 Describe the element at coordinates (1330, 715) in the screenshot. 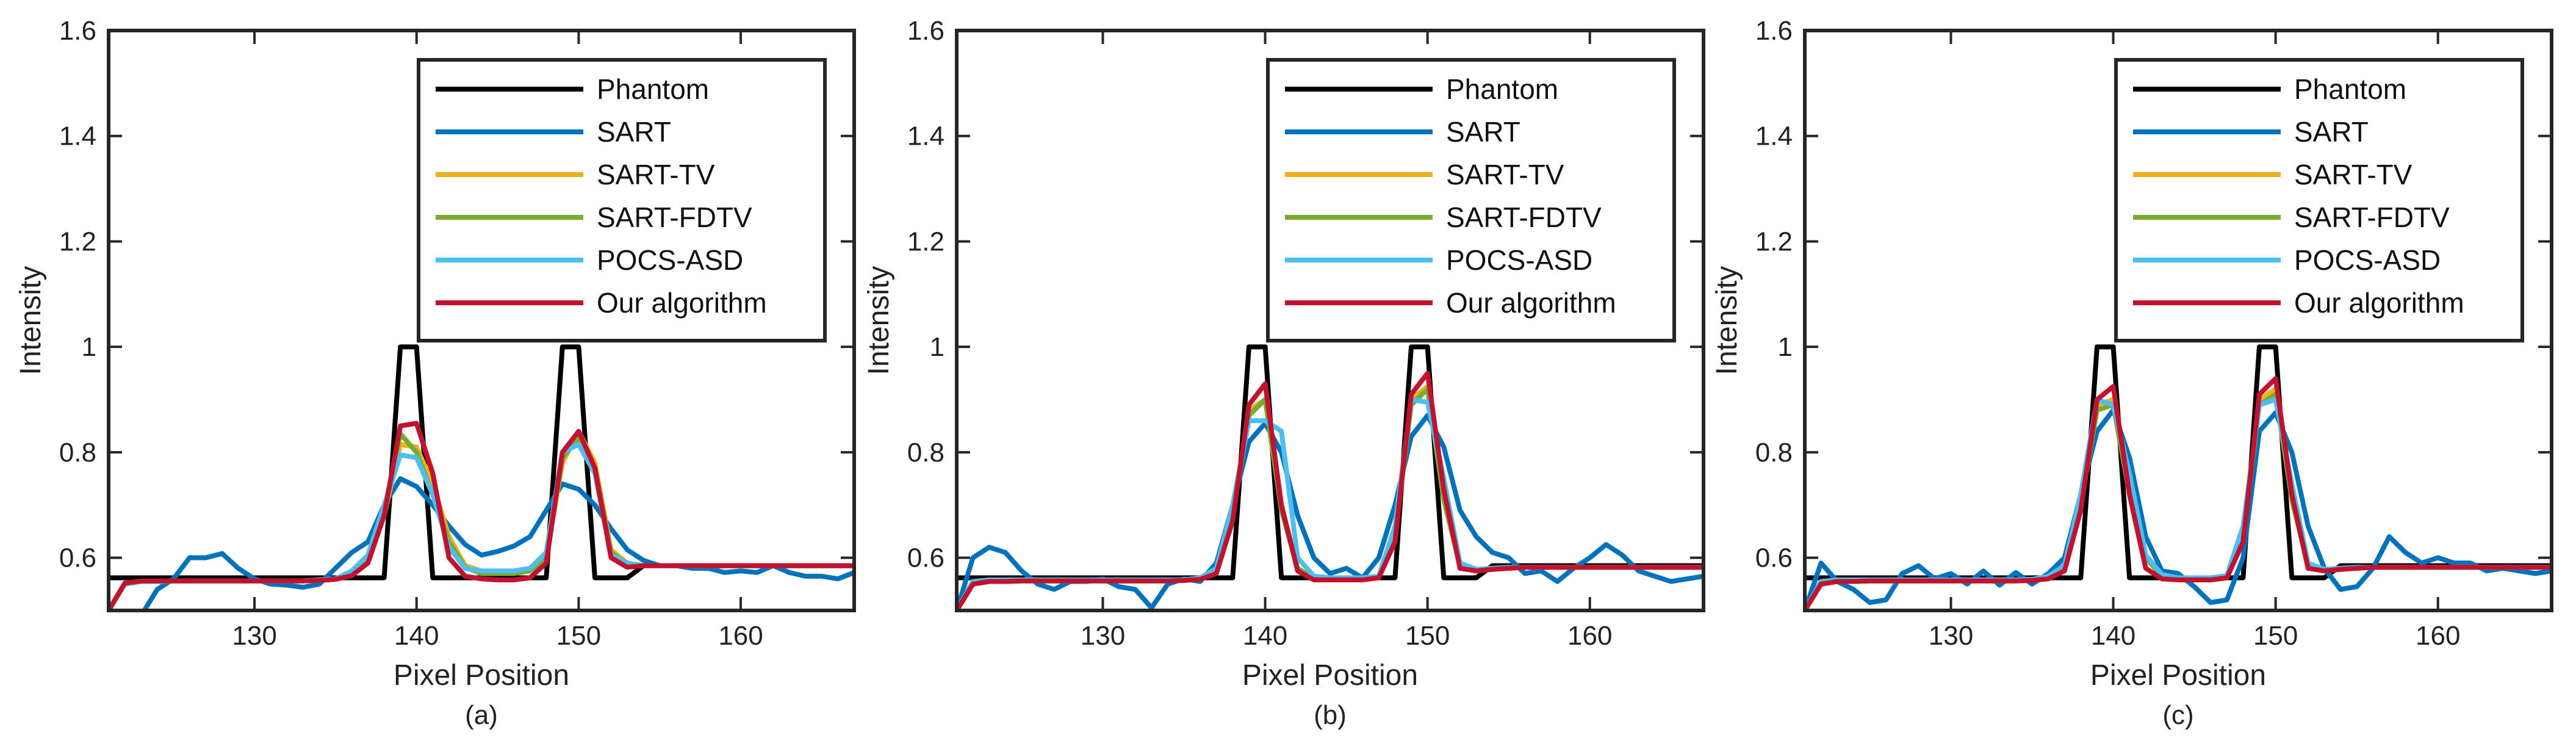

I see `panel-caption: (b)` at that location.